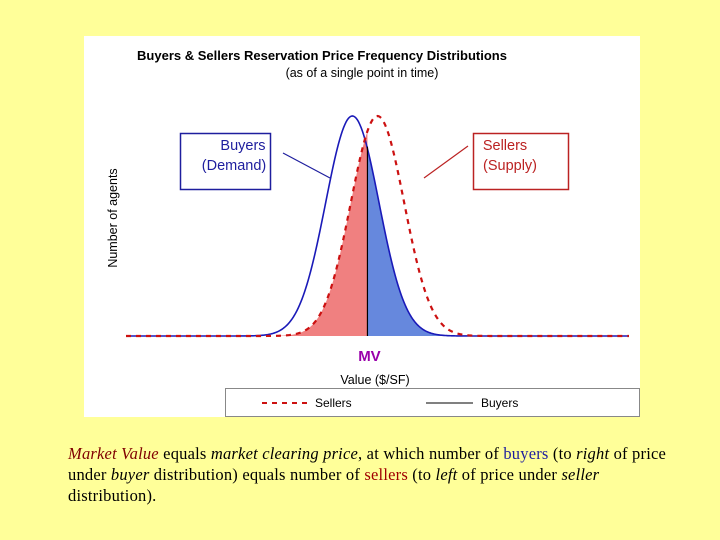 The width and height of the screenshot is (720, 540). What do you see at coordinates (362, 73) in the screenshot?
I see `chart-subtitle: (as of a single point in time)` at bounding box center [362, 73].